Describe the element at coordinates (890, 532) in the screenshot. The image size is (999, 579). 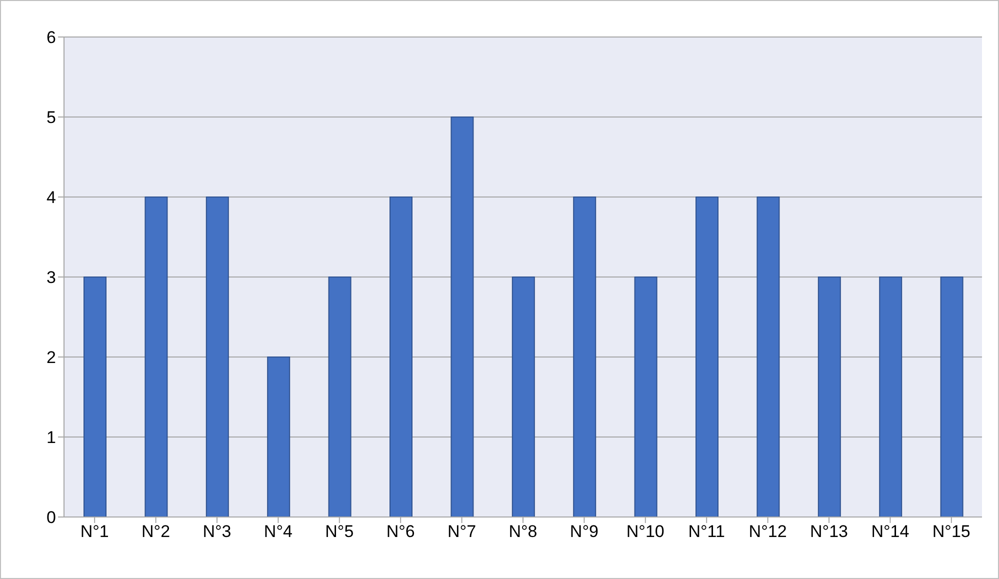
I see `x-tick-label: N°14` at that location.